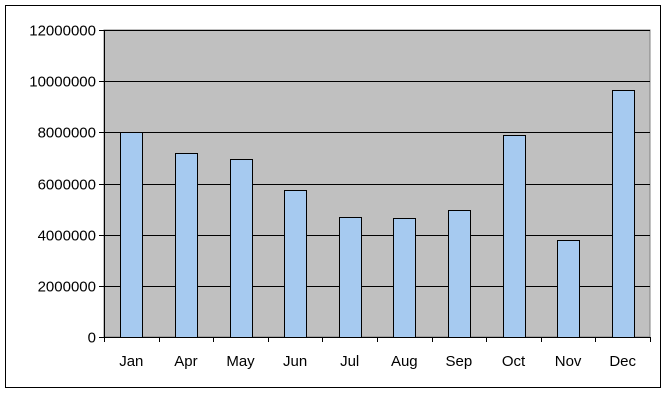 The height and width of the screenshot is (405, 666). I want to click on bar-oct, so click(514, 236).